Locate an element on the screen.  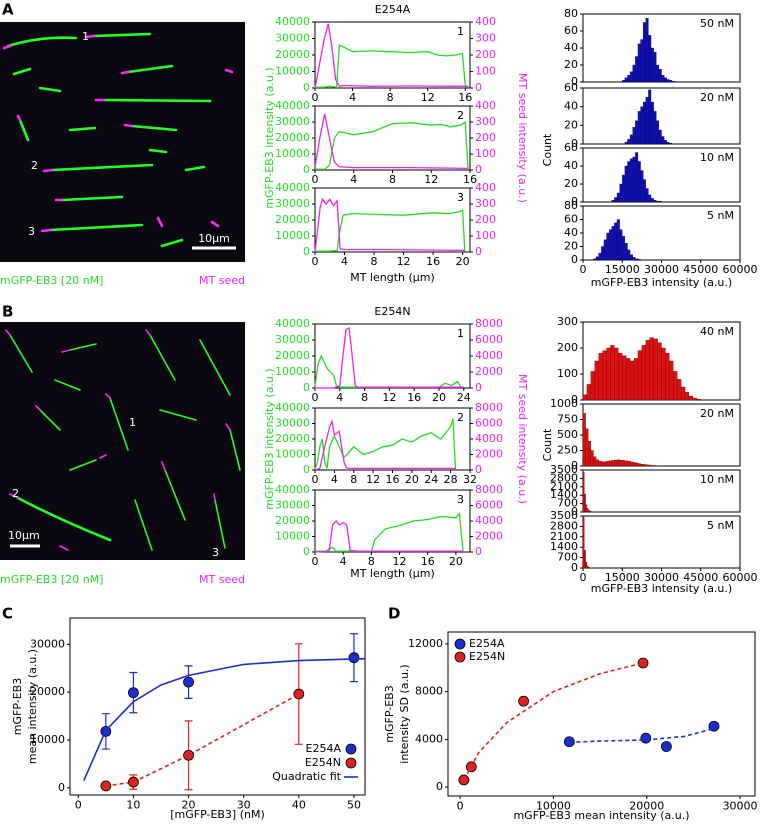
y-tick-label: 12000 is located at coordinates (425, 643).